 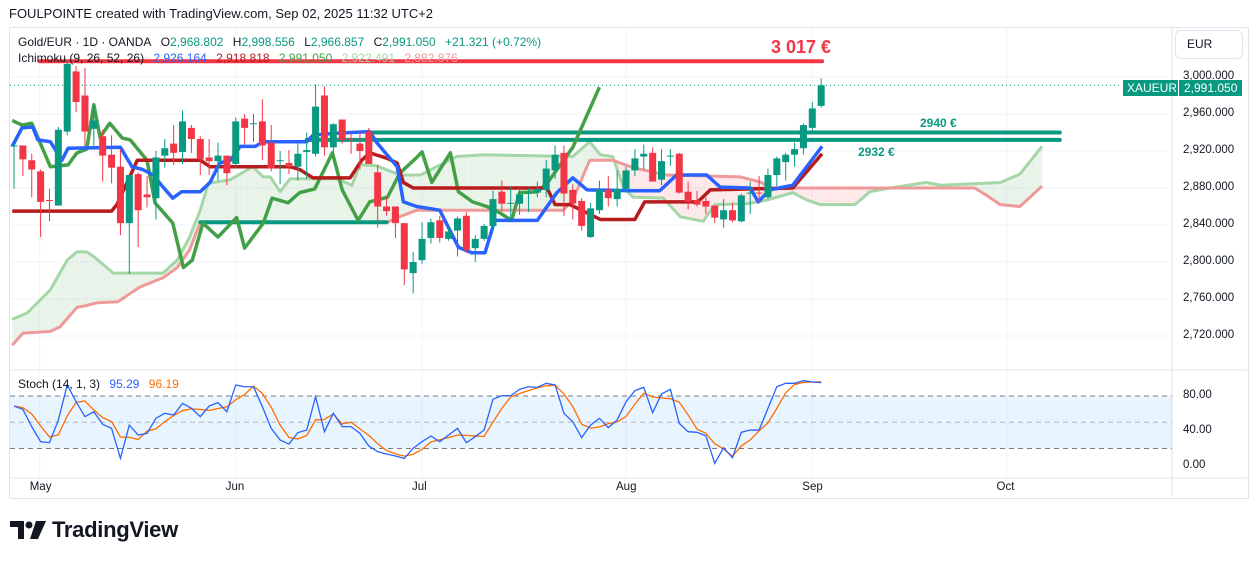 I want to click on level-2932-annotation: 2932 €, so click(x=876, y=152).